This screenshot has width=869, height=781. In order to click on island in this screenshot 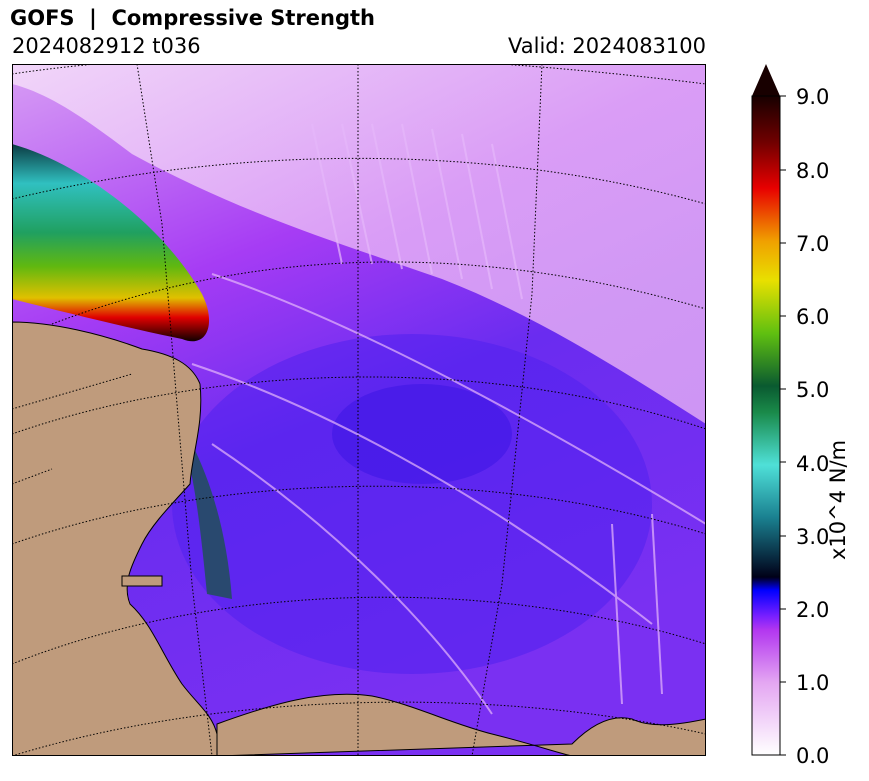, I will do `click(142, 581)`.